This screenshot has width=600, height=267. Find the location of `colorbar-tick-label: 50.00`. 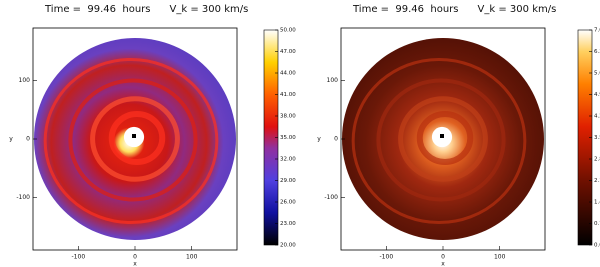

colorbar-tick-label: 50.00 is located at coordinates (288, 31).